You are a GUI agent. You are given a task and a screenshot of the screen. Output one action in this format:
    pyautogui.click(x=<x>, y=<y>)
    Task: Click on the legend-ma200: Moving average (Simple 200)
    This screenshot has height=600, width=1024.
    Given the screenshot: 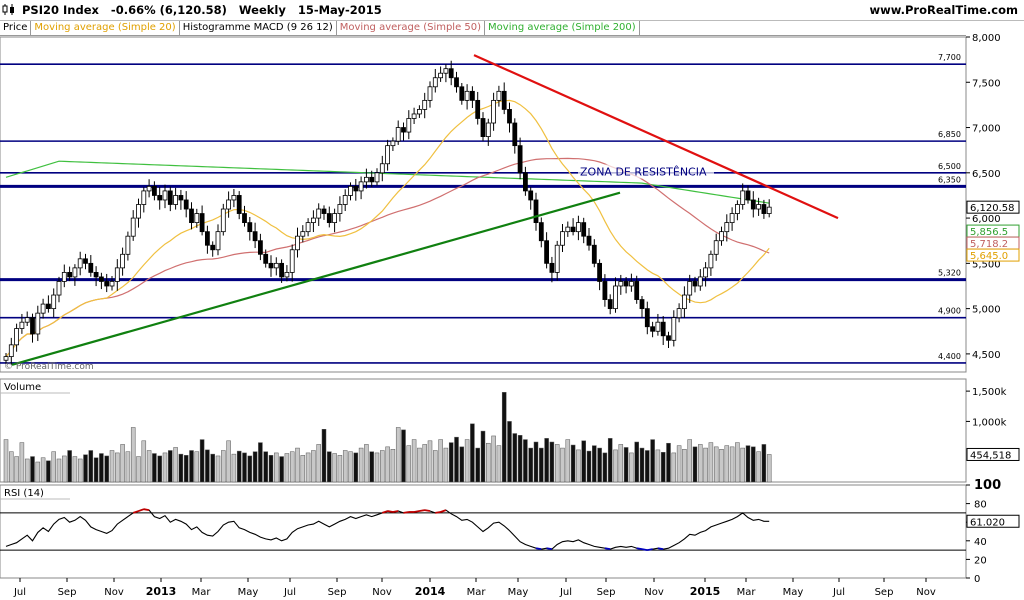 What is the action you would take?
    pyautogui.click(x=562, y=27)
    